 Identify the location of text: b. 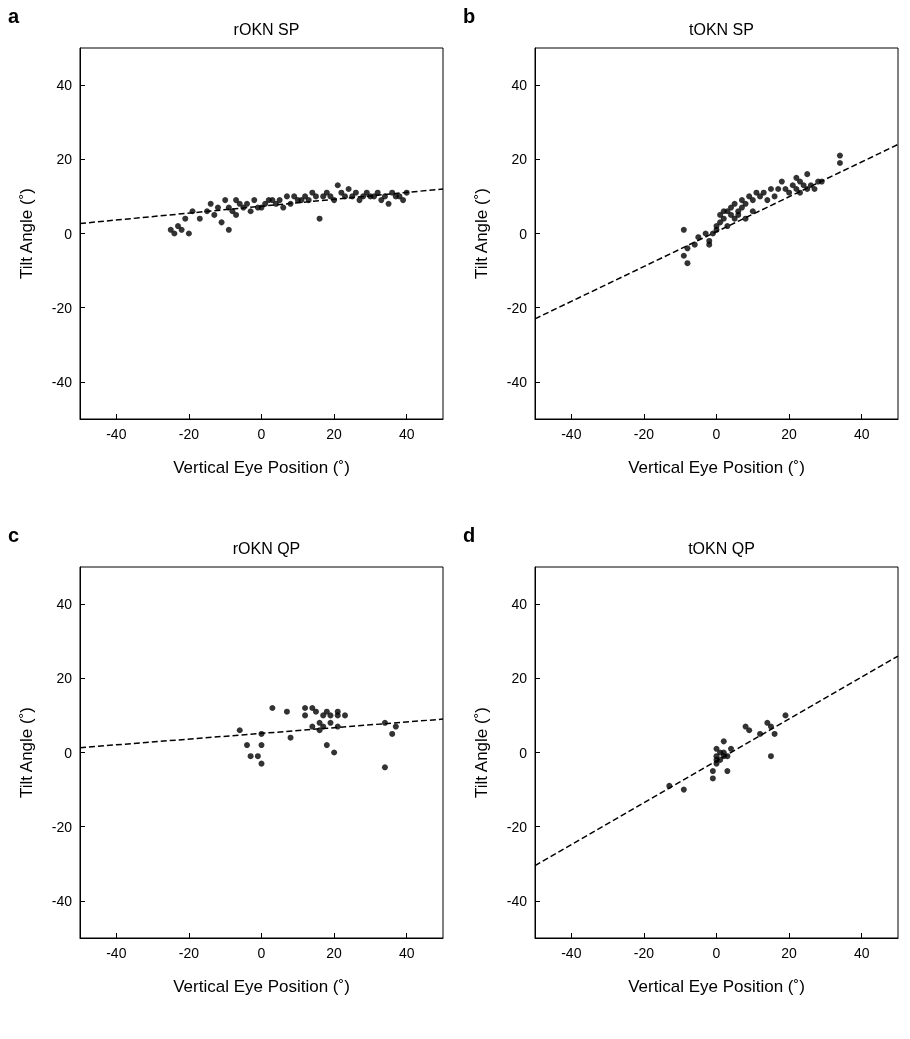
(469, 16).